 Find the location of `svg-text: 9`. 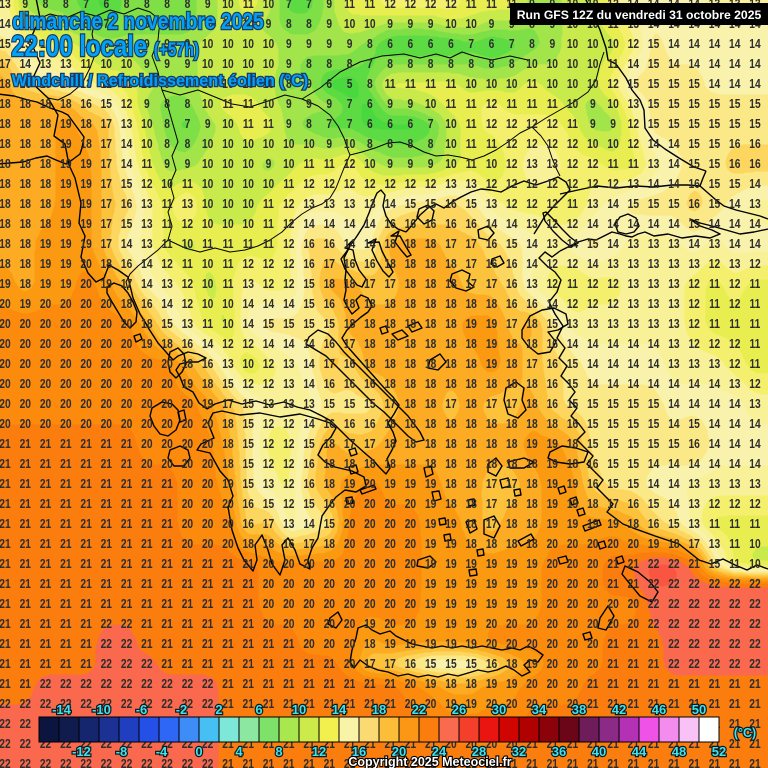

svg-text: 9 is located at coordinates (431, 164).